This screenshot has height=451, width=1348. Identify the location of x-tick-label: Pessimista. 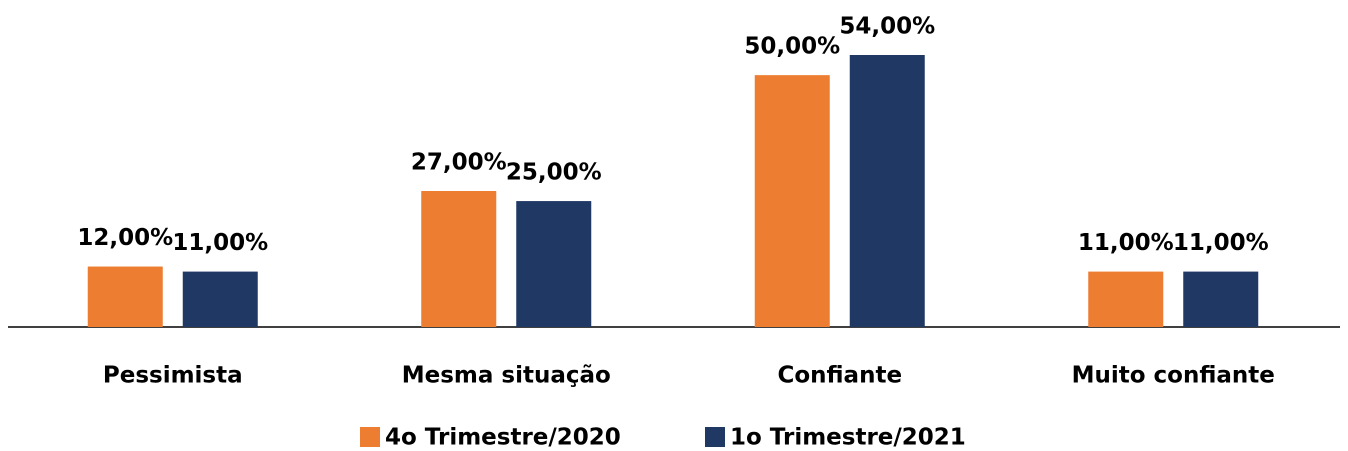
(173, 376).